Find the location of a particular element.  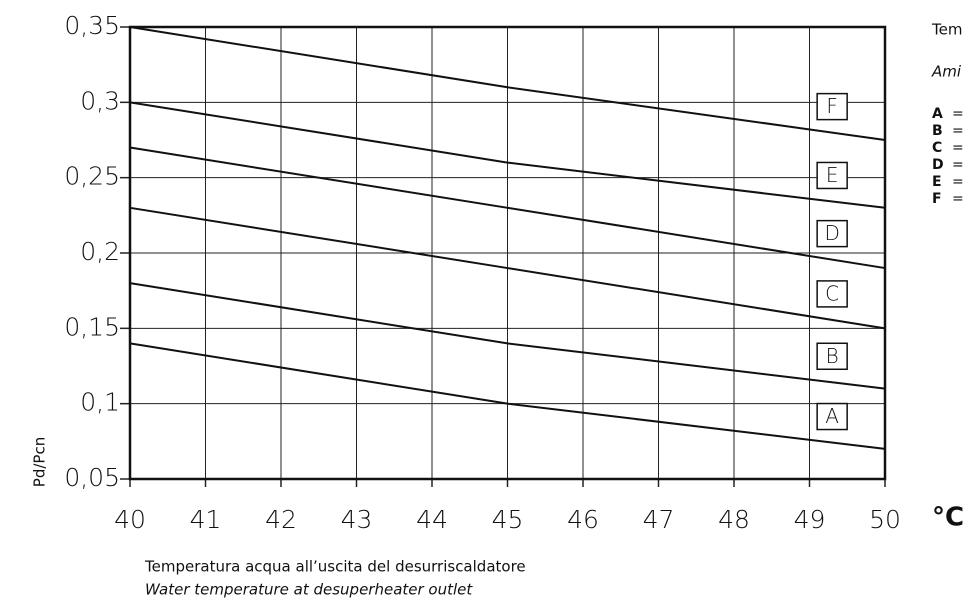

series-label: D is located at coordinates (831, 233).